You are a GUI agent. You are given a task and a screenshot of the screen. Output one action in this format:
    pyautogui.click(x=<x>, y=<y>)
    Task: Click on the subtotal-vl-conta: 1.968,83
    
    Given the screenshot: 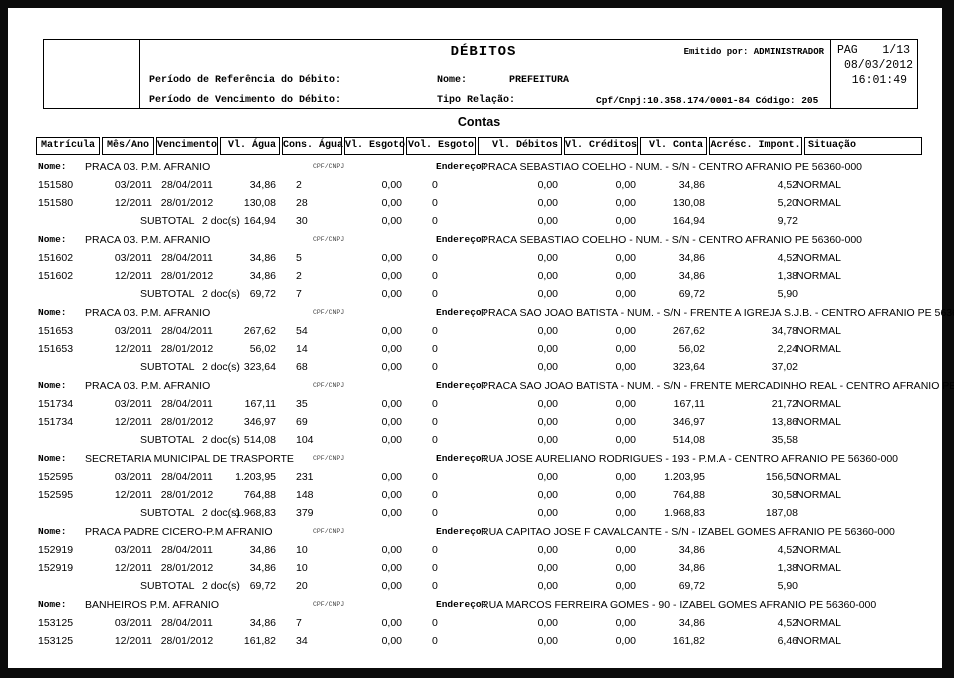 What is the action you would take?
    pyautogui.click(x=684, y=513)
    